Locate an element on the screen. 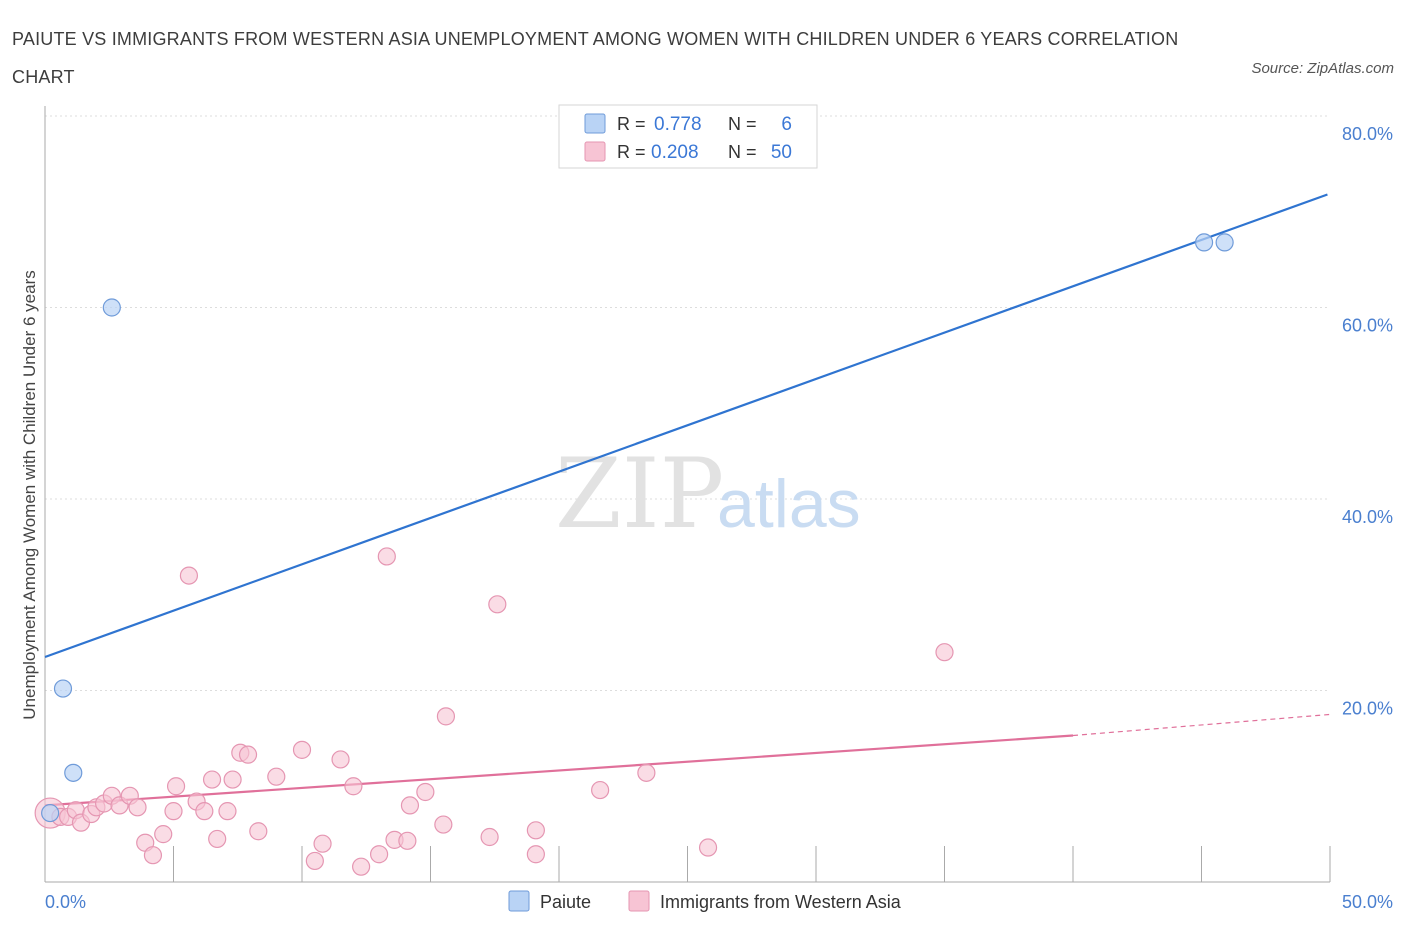 The image size is (1406, 930). watermark: ZIP atlas is located at coordinates (708, 494).